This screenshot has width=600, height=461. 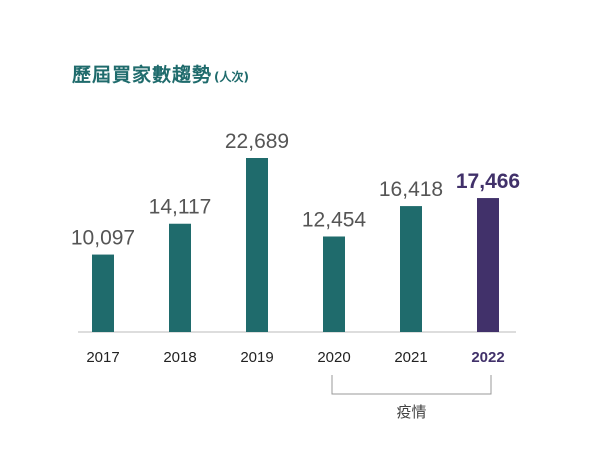 I want to click on x-tick-label-2017: 2017, so click(x=102, y=357).